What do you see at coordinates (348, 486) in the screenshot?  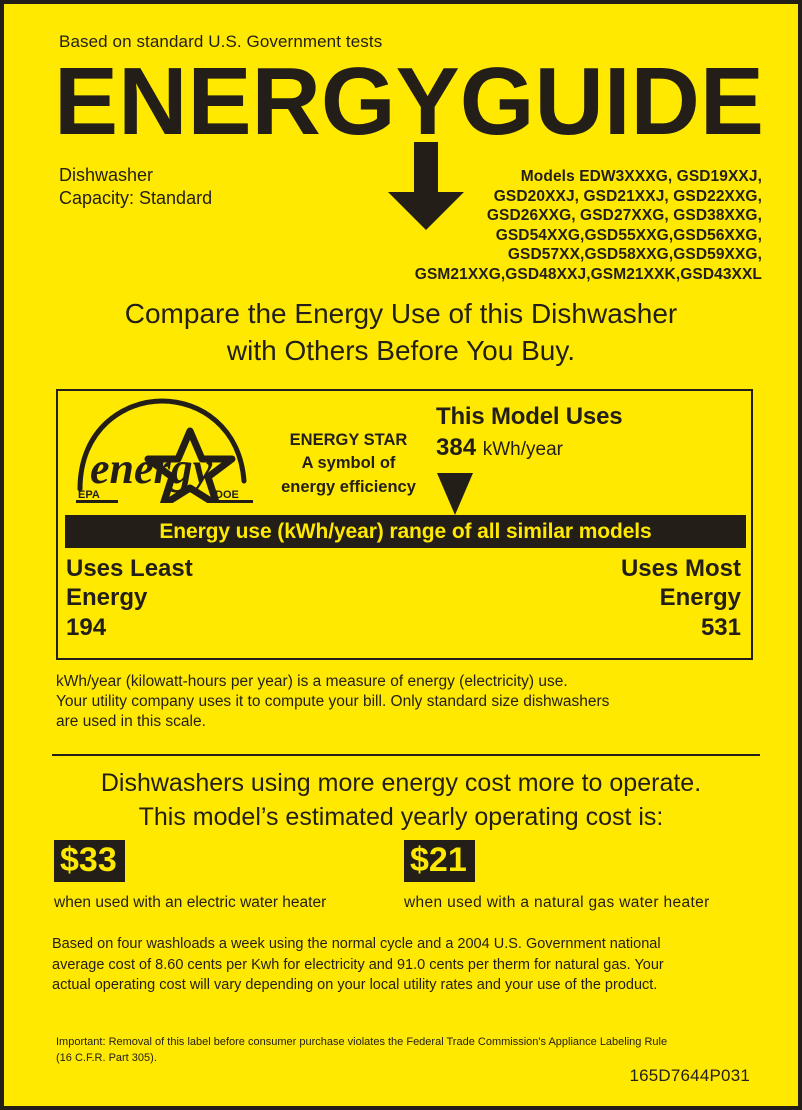 I see `energy-star-line-3: energy efficiency` at bounding box center [348, 486].